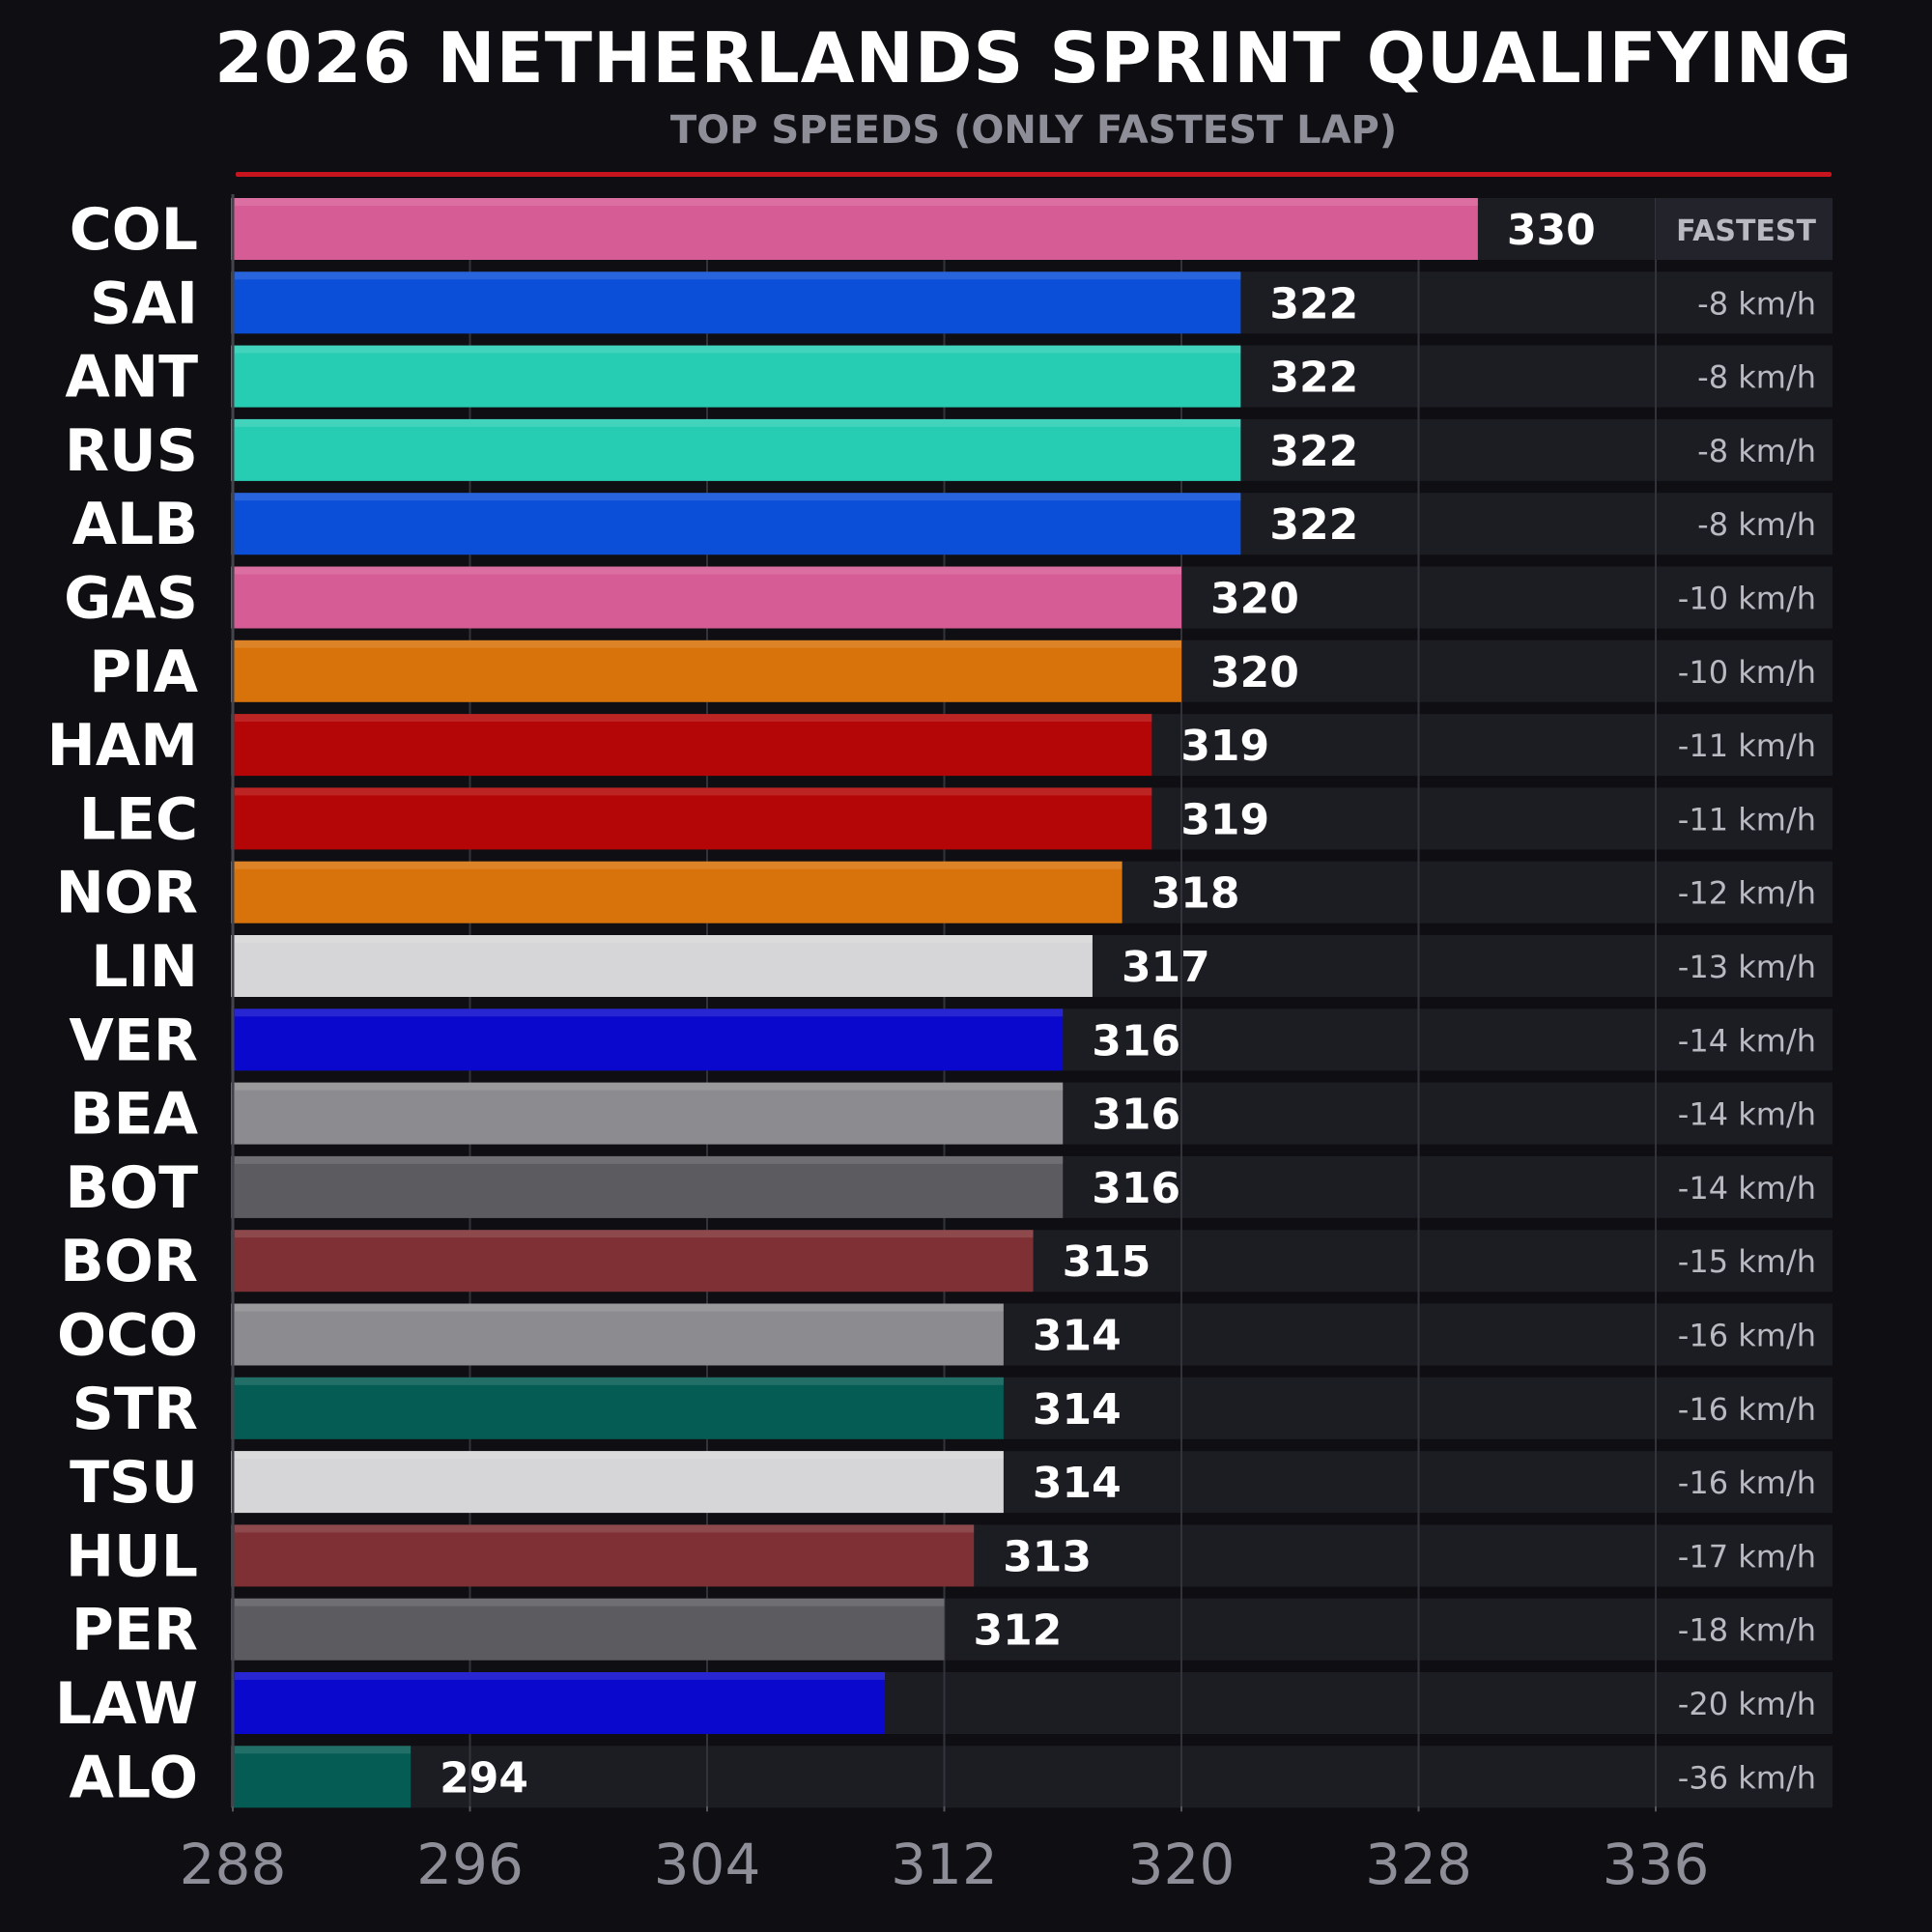 The height and width of the screenshot is (1932, 1932). I want to click on bar-nor, so click(677, 892).